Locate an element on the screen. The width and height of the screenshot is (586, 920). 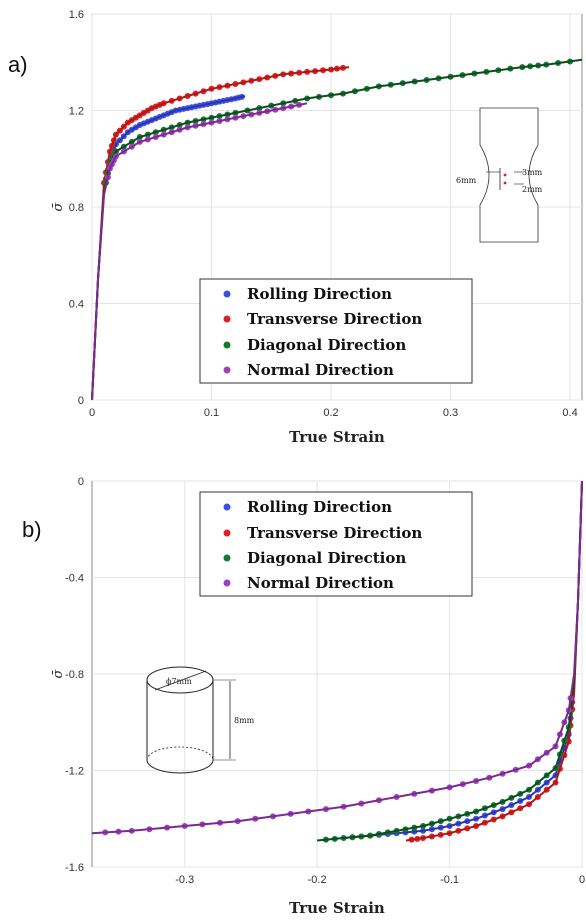
b-ytick-label-2: -0.8 is located at coordinates (74, 675).